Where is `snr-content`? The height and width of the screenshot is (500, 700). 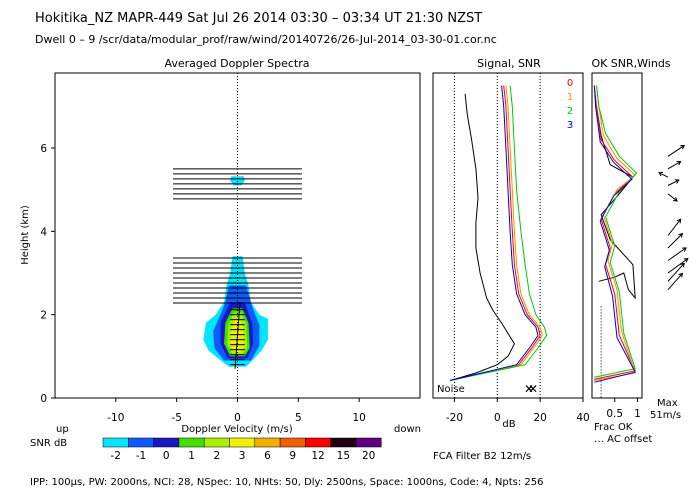
snr-content is located at coordinates (498, 235).